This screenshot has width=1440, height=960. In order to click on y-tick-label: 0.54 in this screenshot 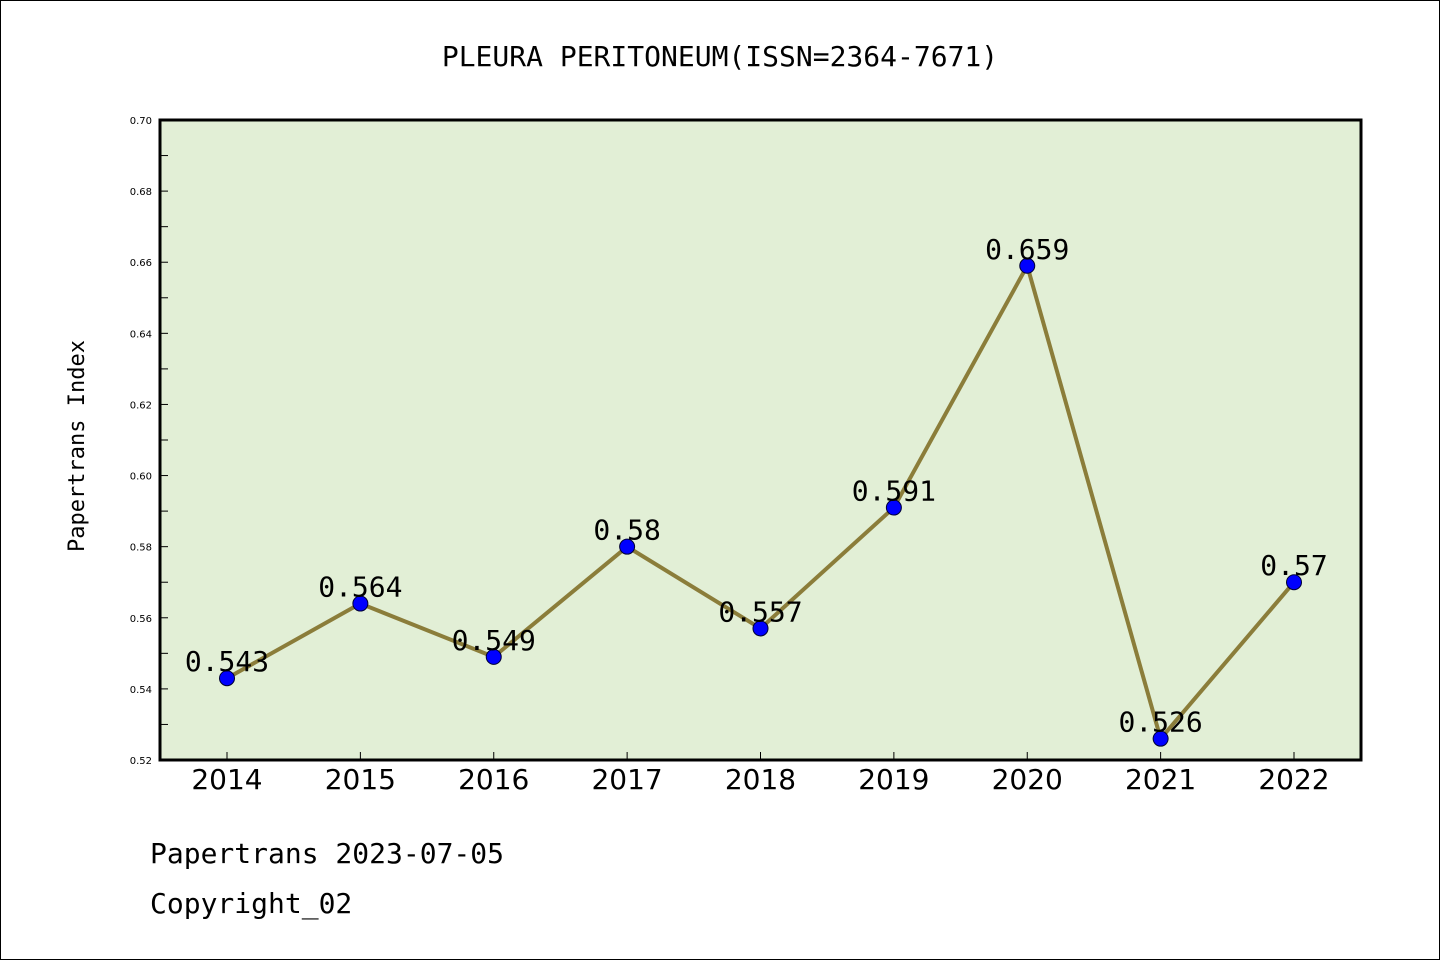, I will do `click(141, 690)`.